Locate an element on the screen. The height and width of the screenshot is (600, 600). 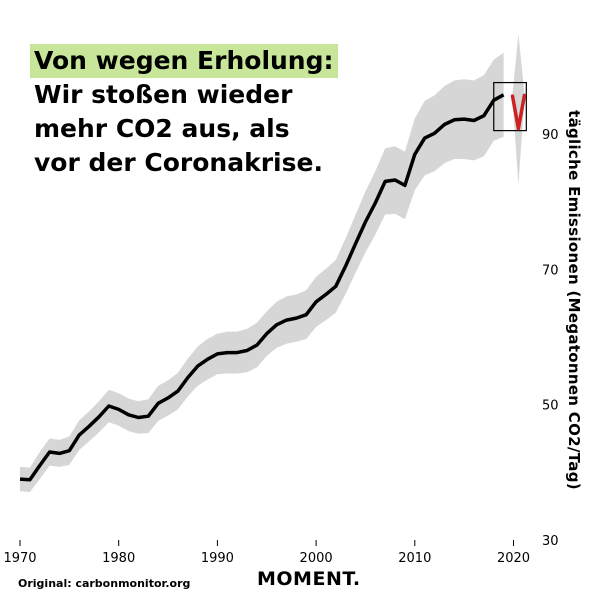
y-tick-label: 90 is located at coordinates (550, 135).